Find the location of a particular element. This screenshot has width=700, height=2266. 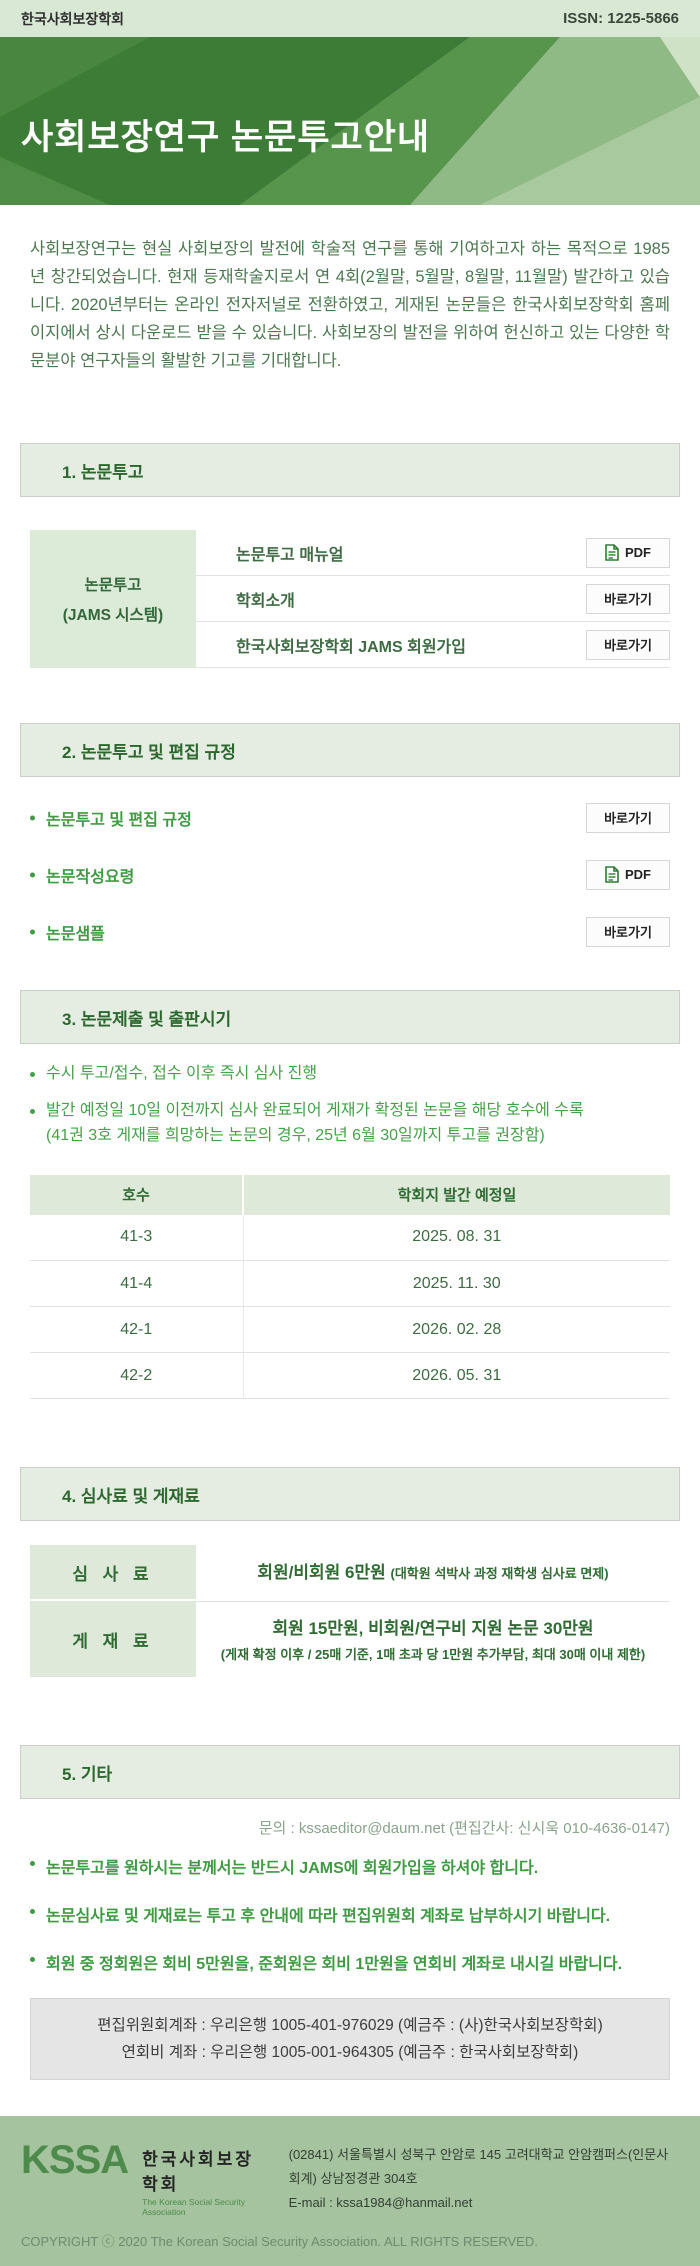

column-header-date: 학회지 발간 예정일 is located at coordinates (456, 1194).